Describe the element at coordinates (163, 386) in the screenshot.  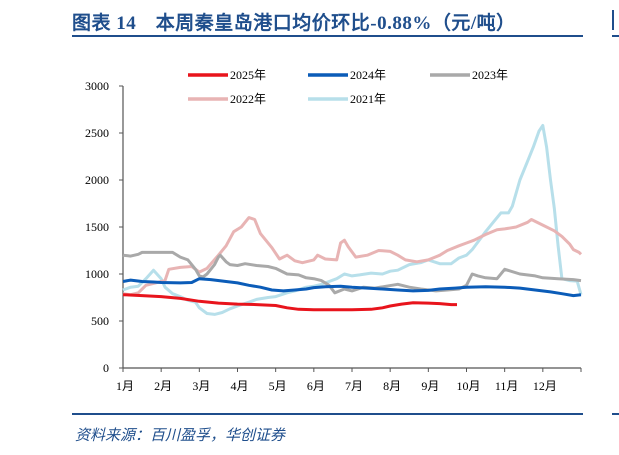
I see `x-tick-label: 2月` at that location.